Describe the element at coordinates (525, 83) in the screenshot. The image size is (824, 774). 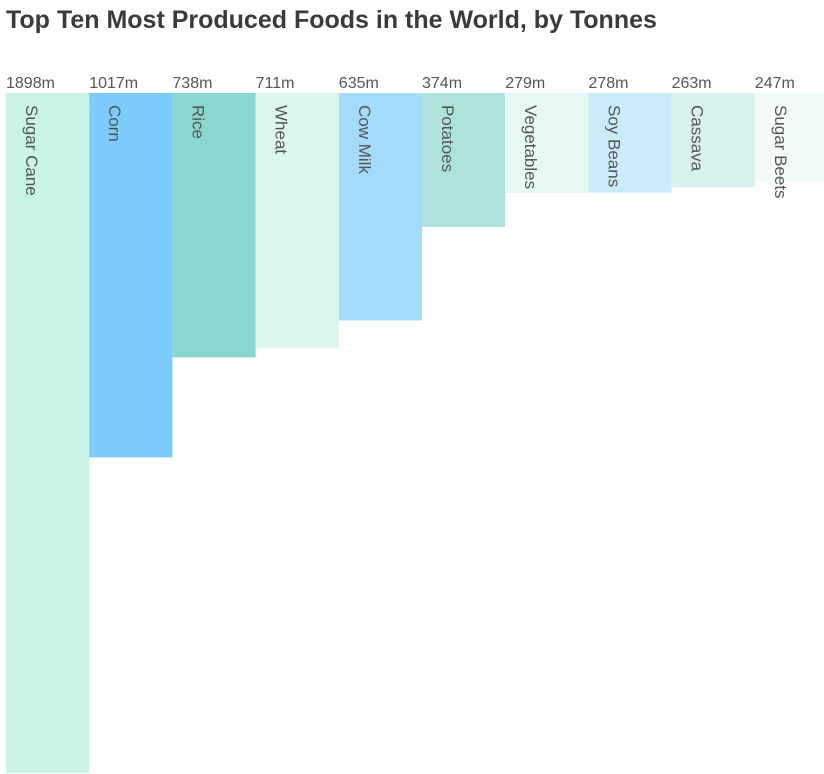
I see `value-label: 279m` at that location.